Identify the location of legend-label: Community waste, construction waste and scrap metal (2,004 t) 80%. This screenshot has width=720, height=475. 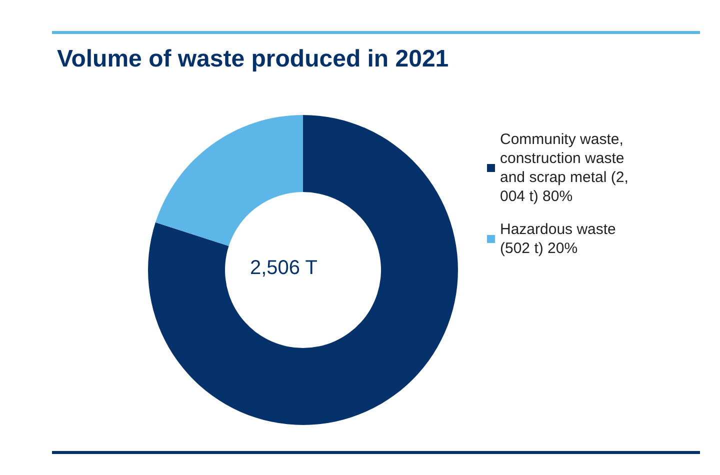
(564, 168).